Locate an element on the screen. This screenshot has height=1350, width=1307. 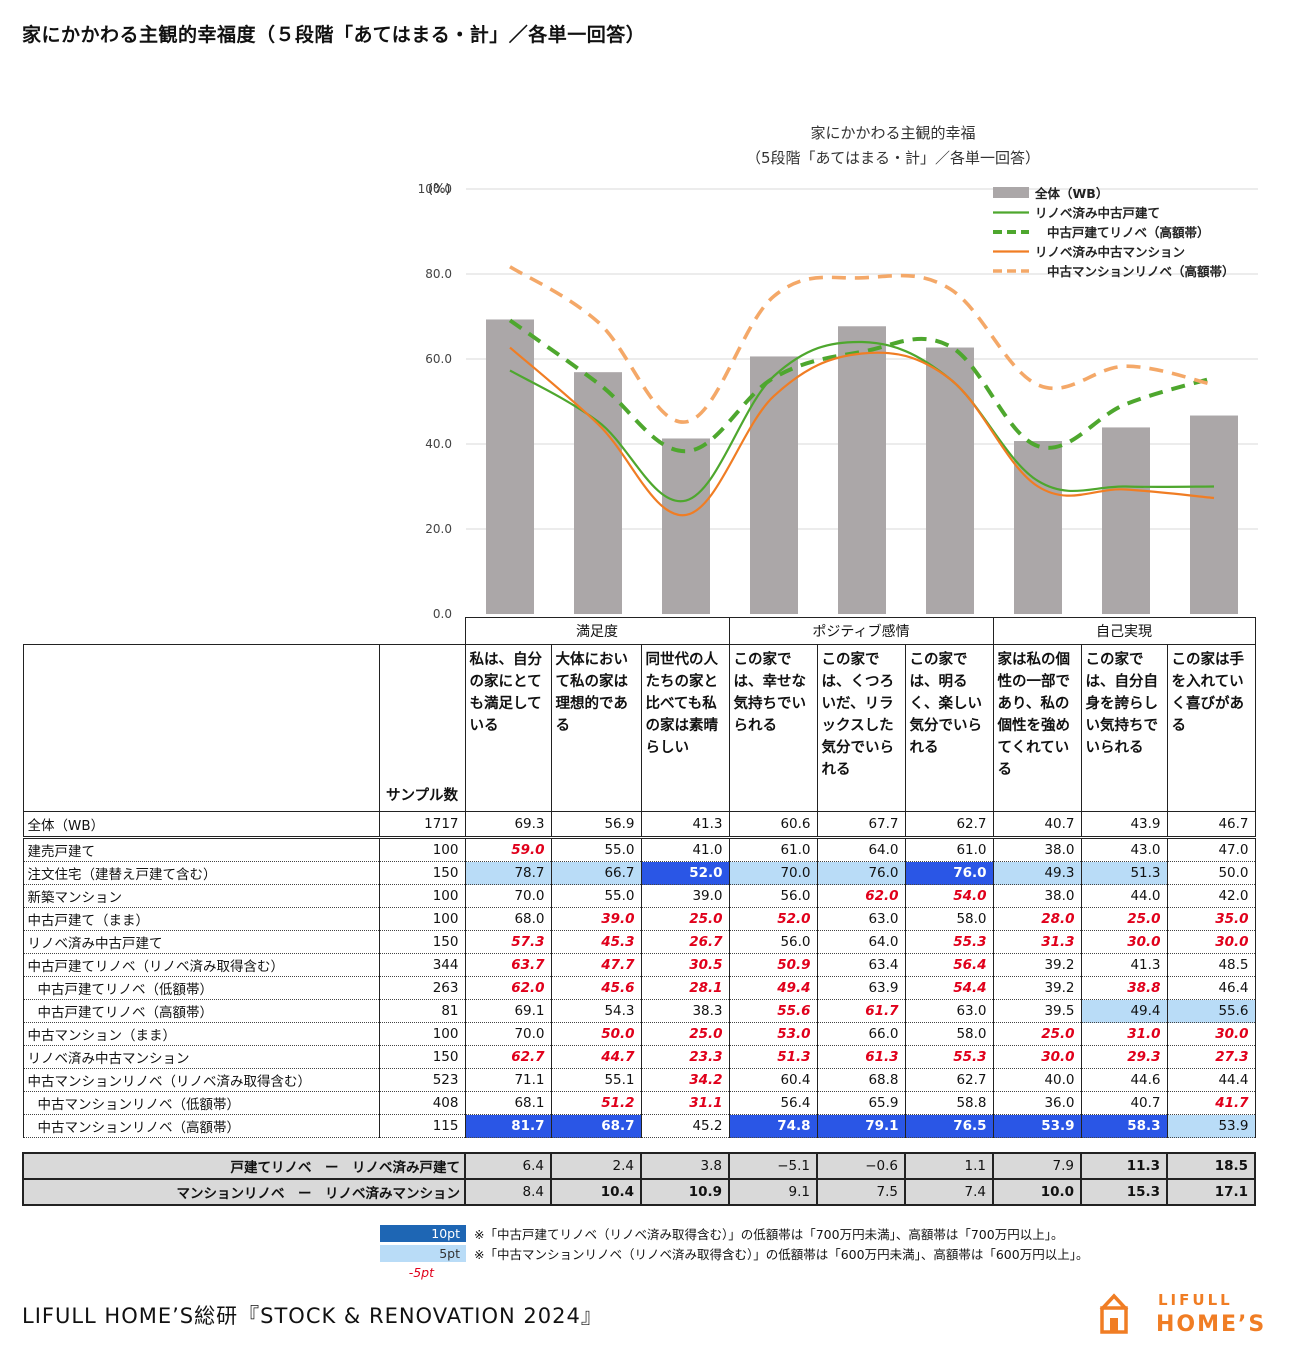
table-cell: 56.4 is located at coordinates (773, 1103).